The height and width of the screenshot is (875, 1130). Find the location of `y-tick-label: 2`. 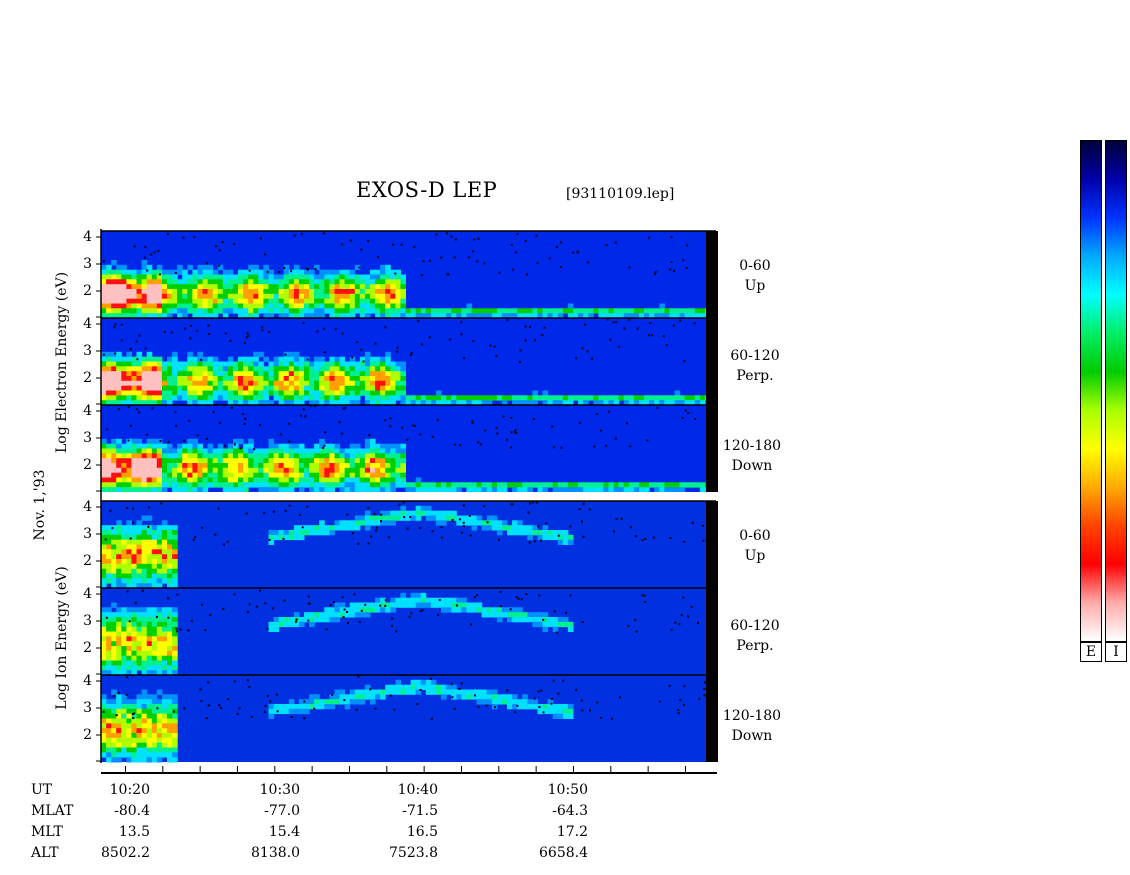

y-tick-label: 2 is located at coordinates (87, 465).